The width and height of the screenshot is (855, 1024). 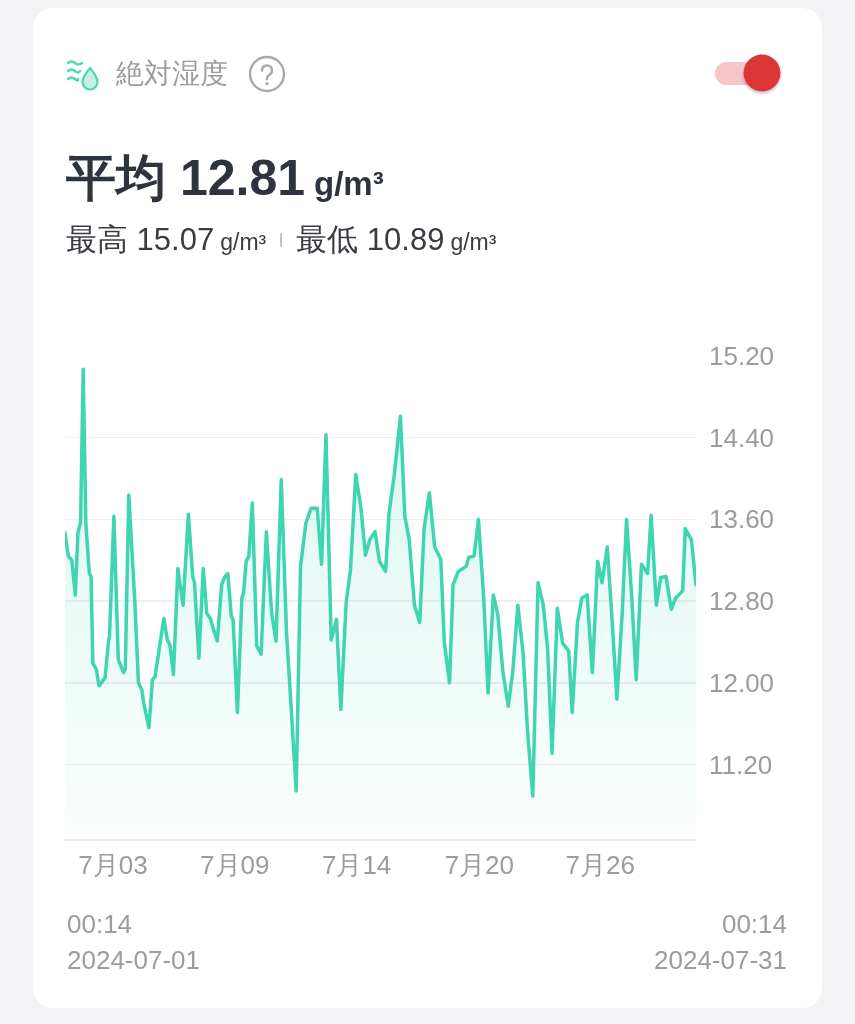 What do you see at coordinates (479, 865) in the screenshot?
I see `x-tick-label: 7月20` at bounding box center [479, 865].